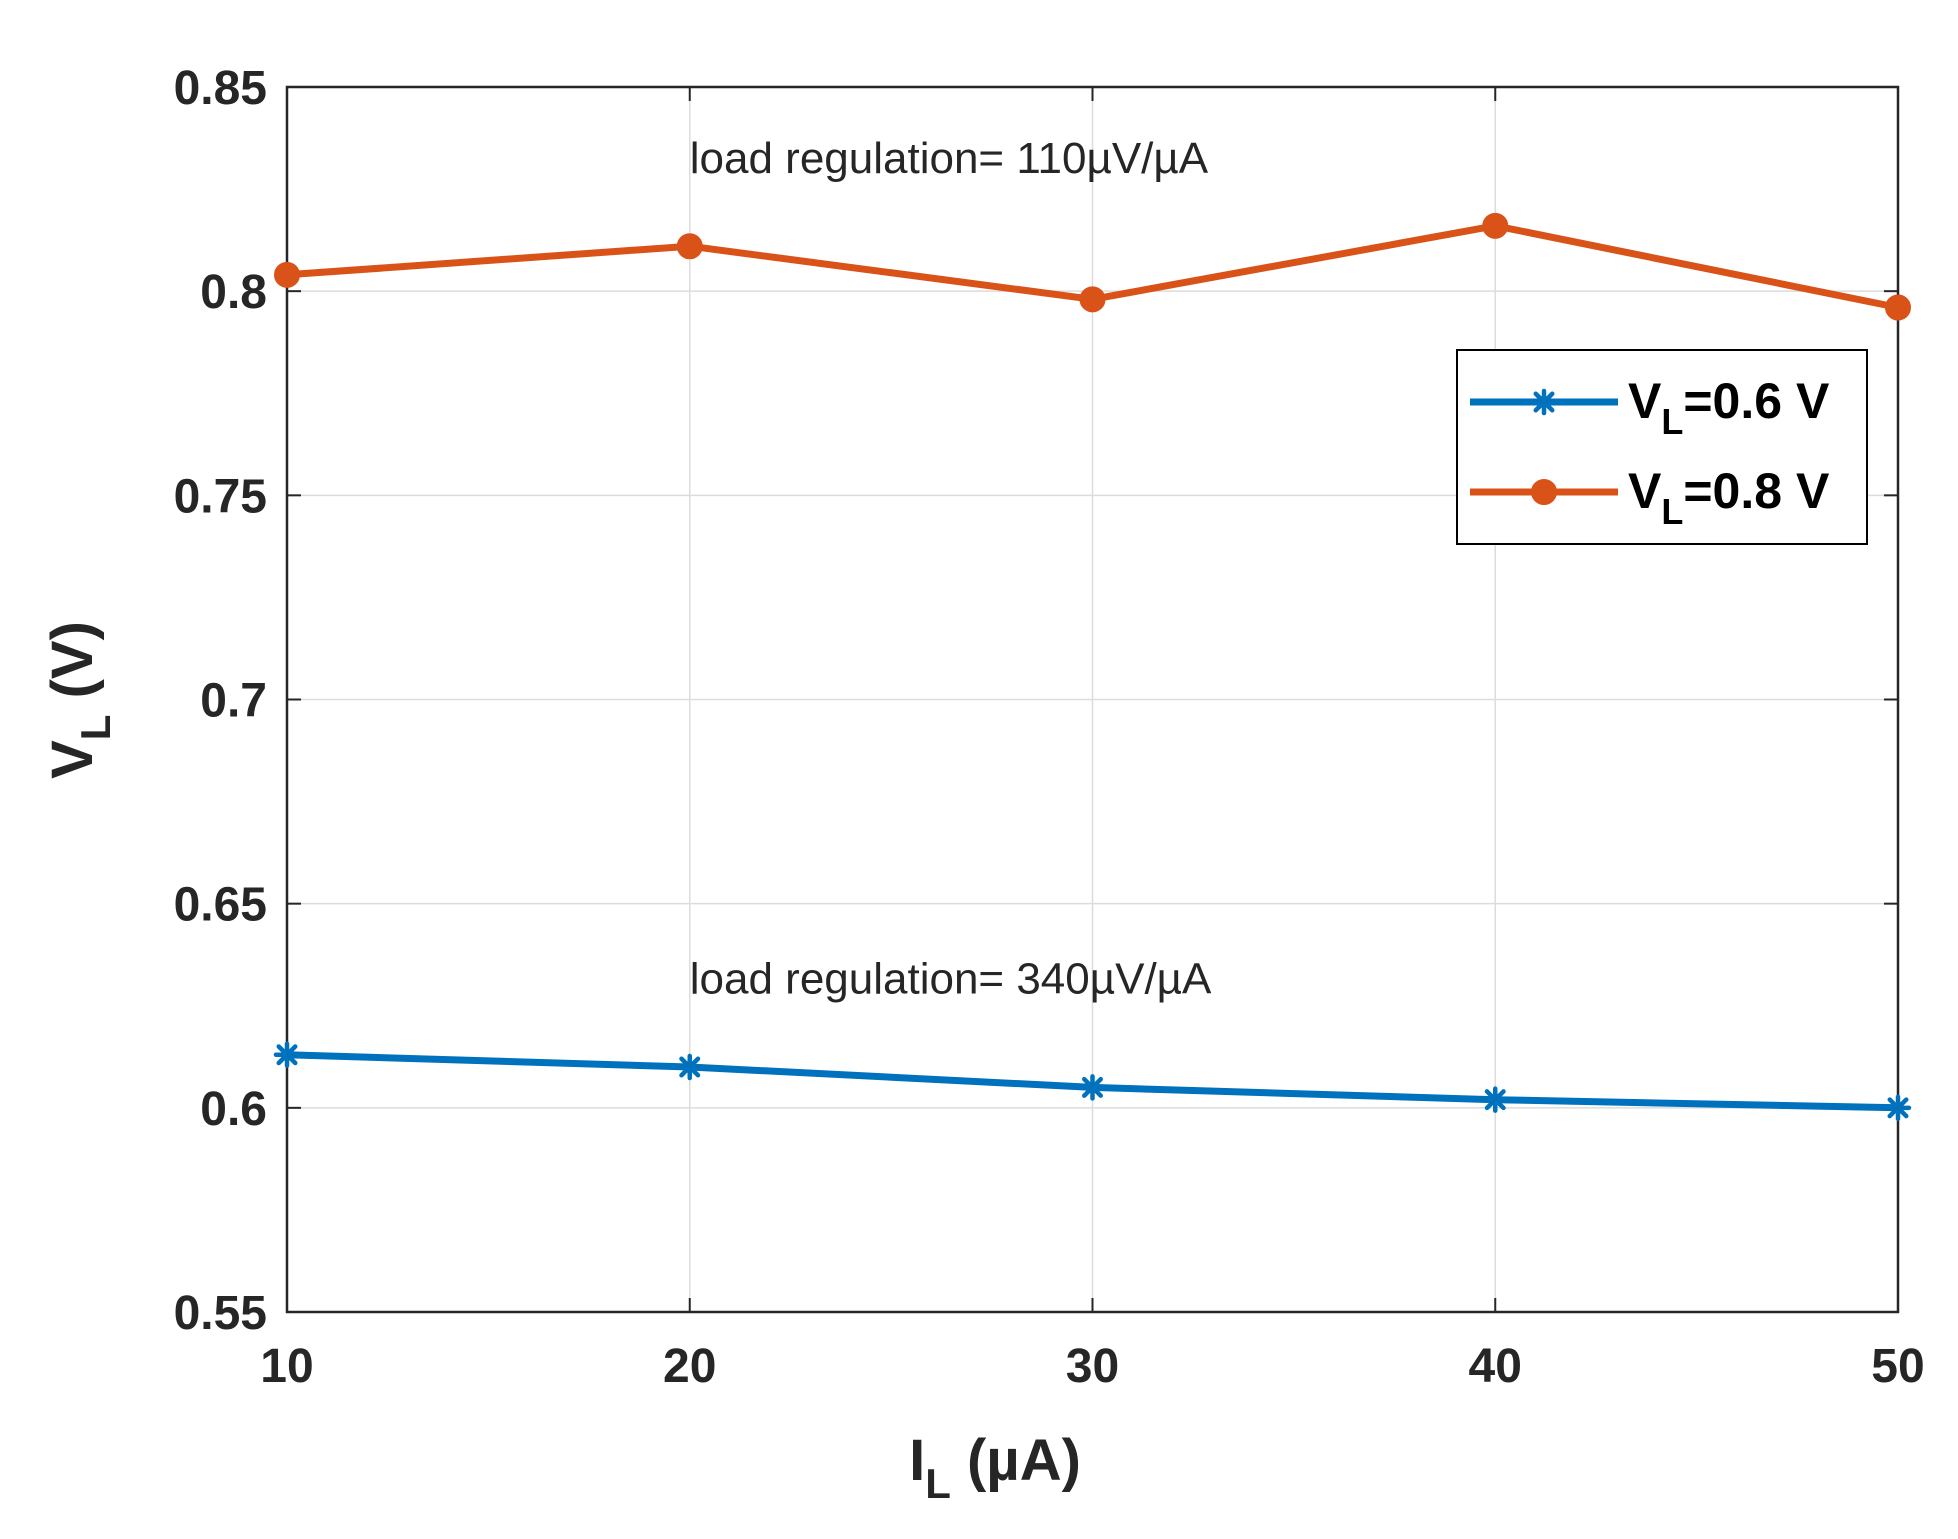  I want to click on y-axis-label: VL (V), so click(79, 700).